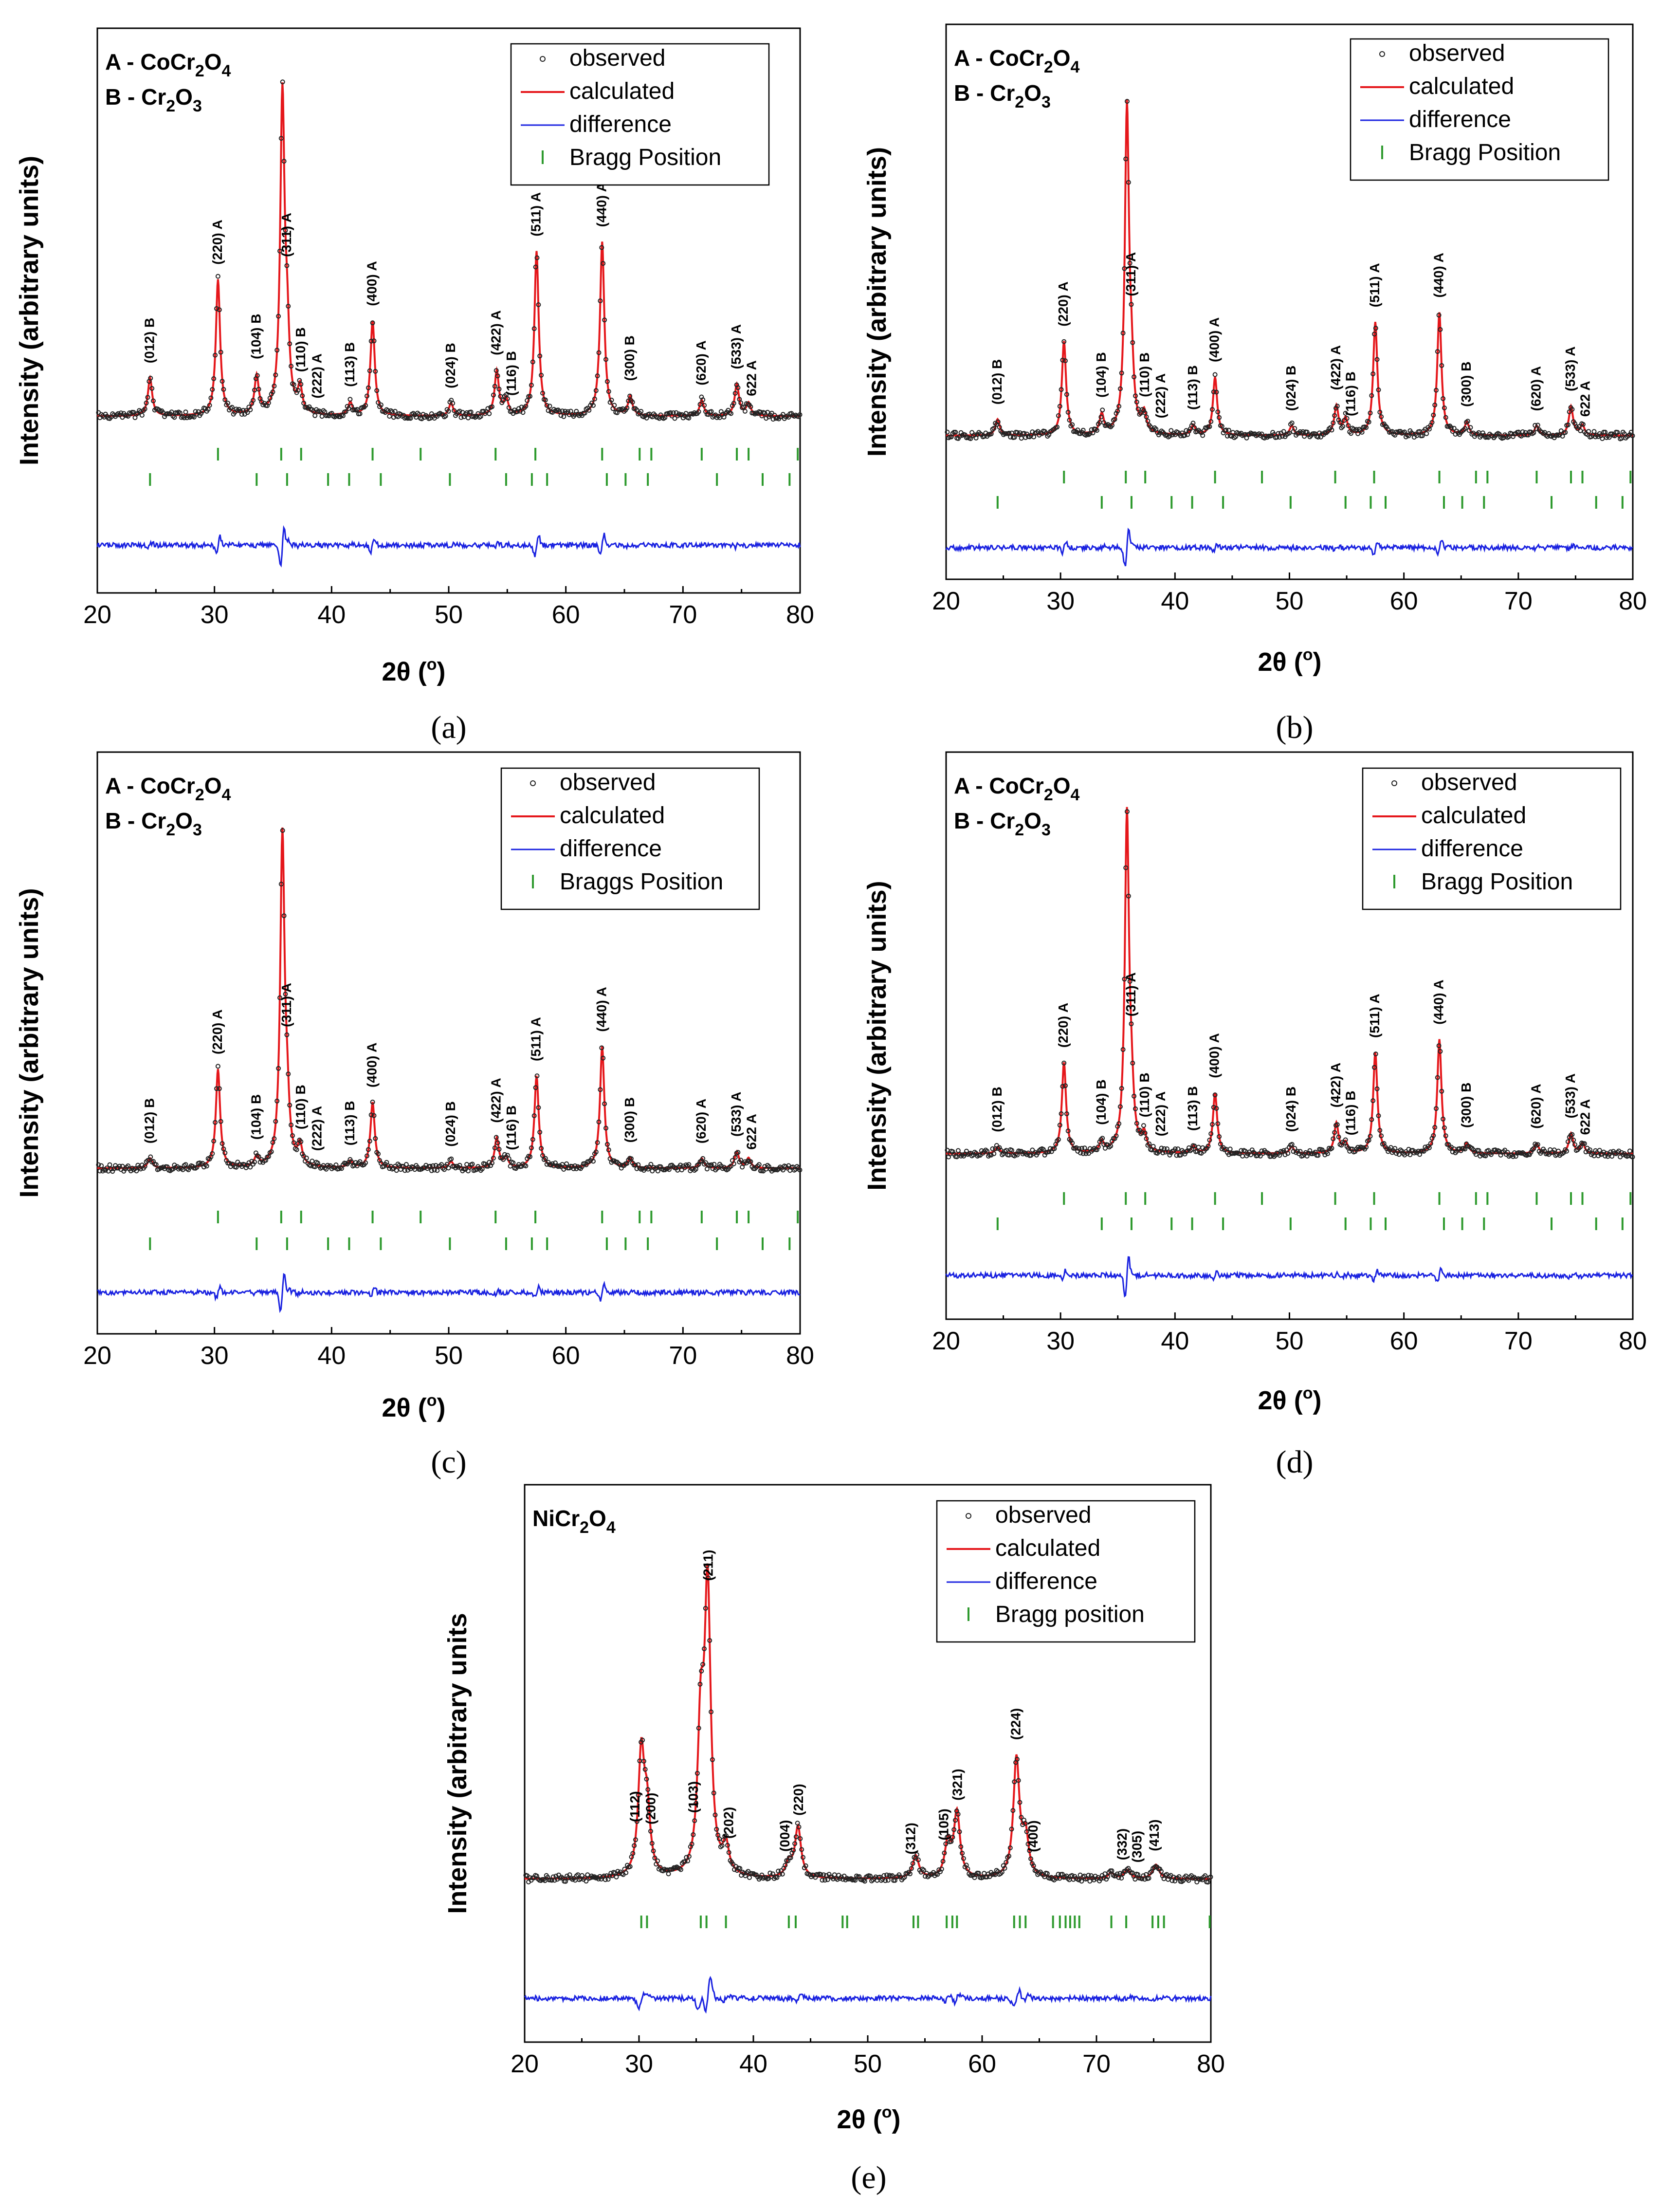  I want to click on peak-label: 622 A, so click(1585, 1117).